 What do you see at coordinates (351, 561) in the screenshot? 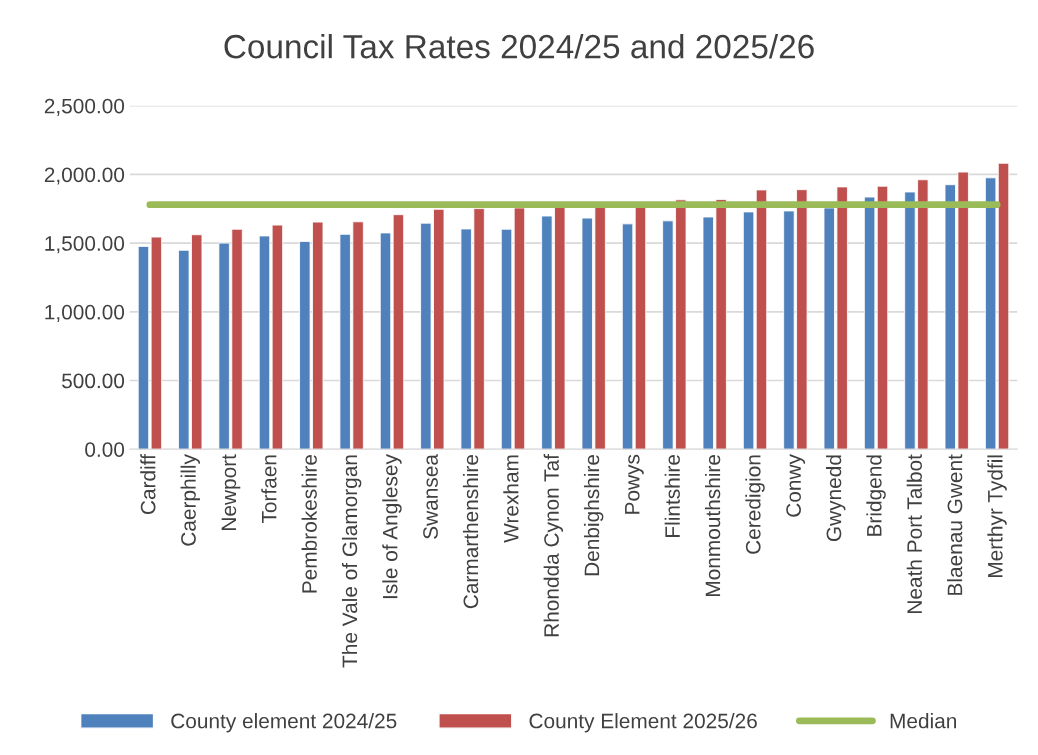
I see `x-tick-label: The Vale of Glamorgan` at bounding box center [351, 561].